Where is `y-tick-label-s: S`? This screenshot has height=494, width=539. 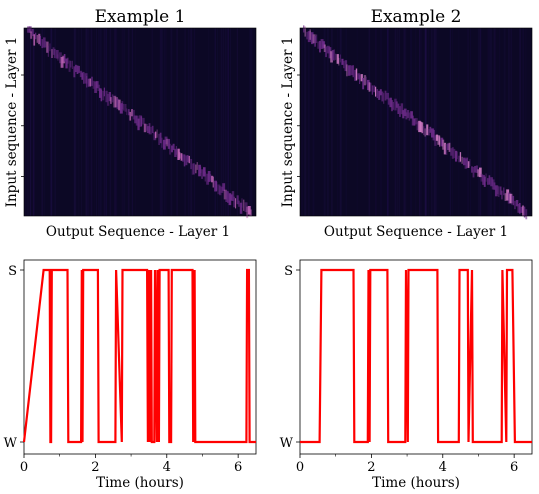 y-tick-label-s: S is located at coordinates (12, 271).